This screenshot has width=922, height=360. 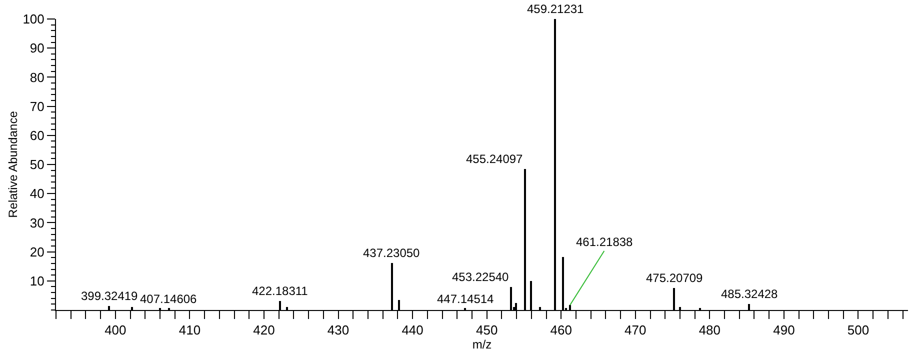 I want to click on x-tick-label: 400, so click(x=115, y=330).